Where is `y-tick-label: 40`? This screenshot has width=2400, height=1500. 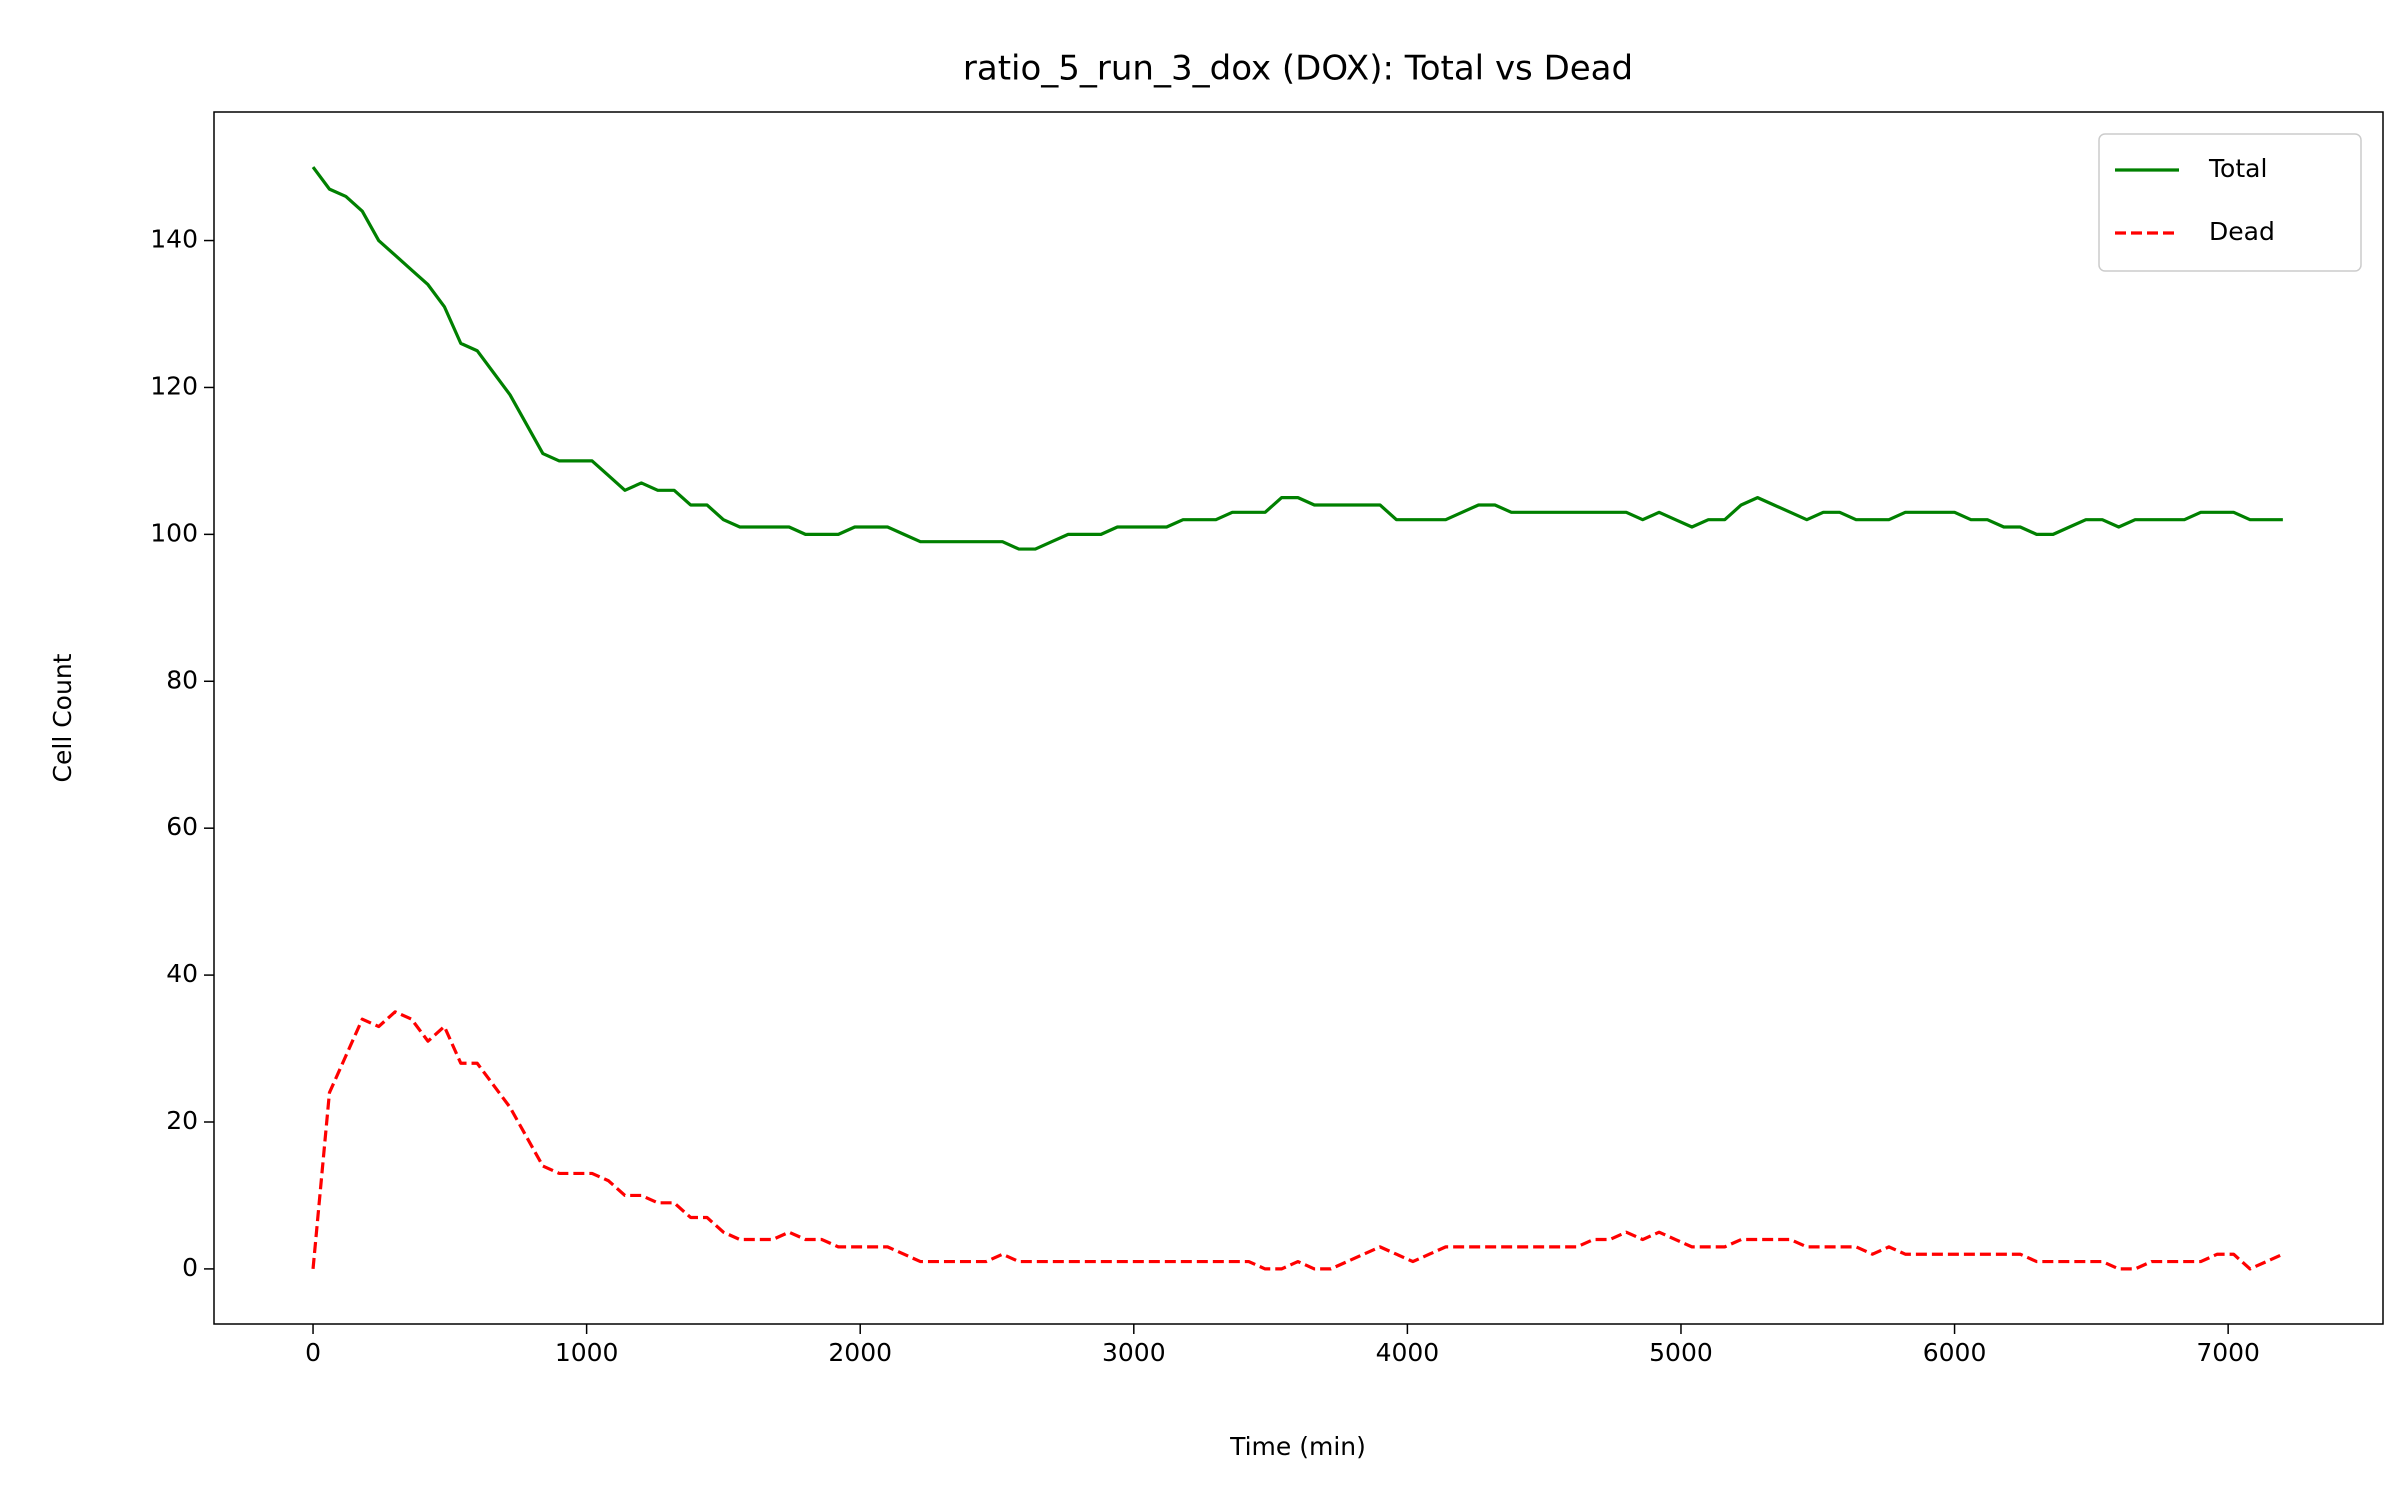 y-tick-label: 40 is located at coordinates (182, 973).